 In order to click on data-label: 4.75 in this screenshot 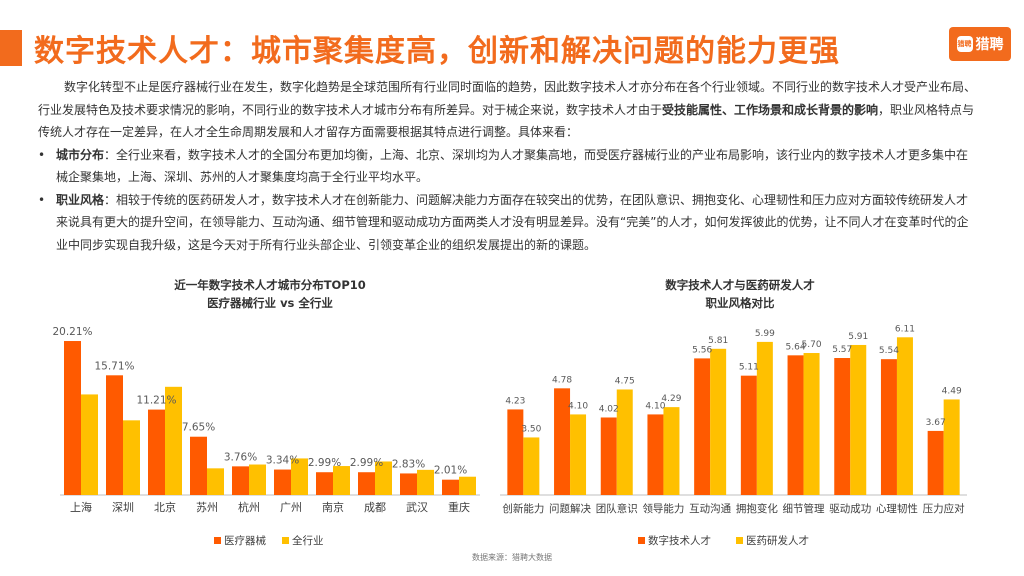, I will do `click(625, 381)`.